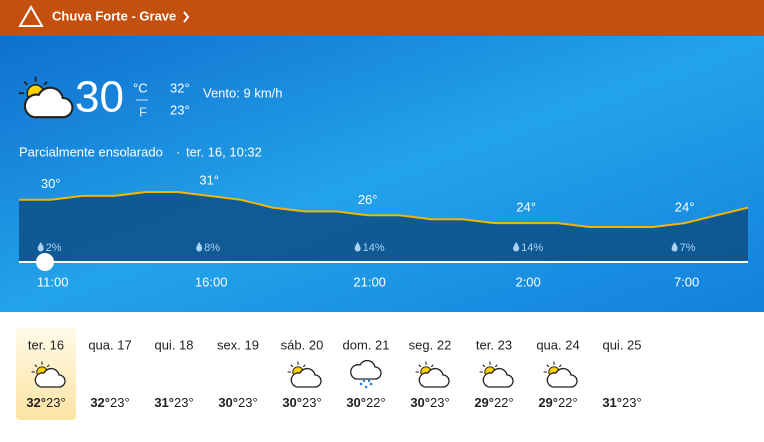  I want to click on temp-line, so click(384, 209).